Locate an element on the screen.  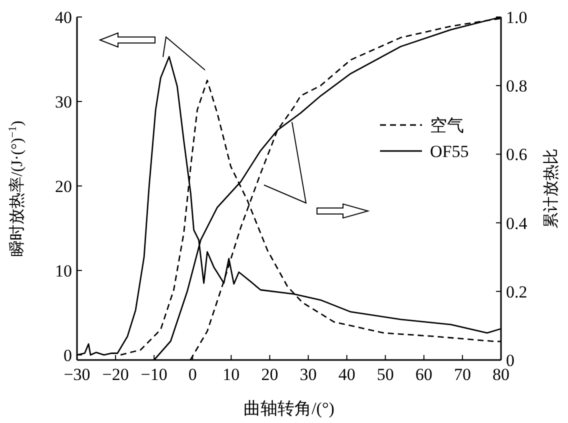
x-tick-label: −10 is located at coordinates (154, 374).